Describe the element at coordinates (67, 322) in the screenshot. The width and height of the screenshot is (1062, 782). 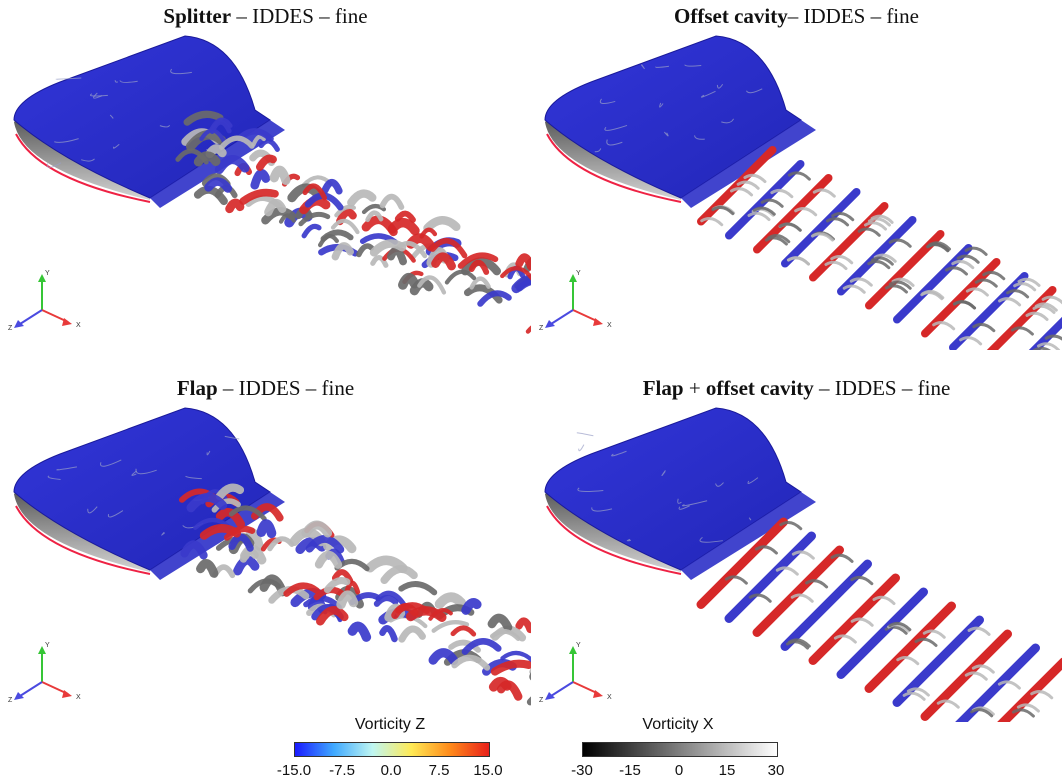
I see `axis-x-arrow` at that location.